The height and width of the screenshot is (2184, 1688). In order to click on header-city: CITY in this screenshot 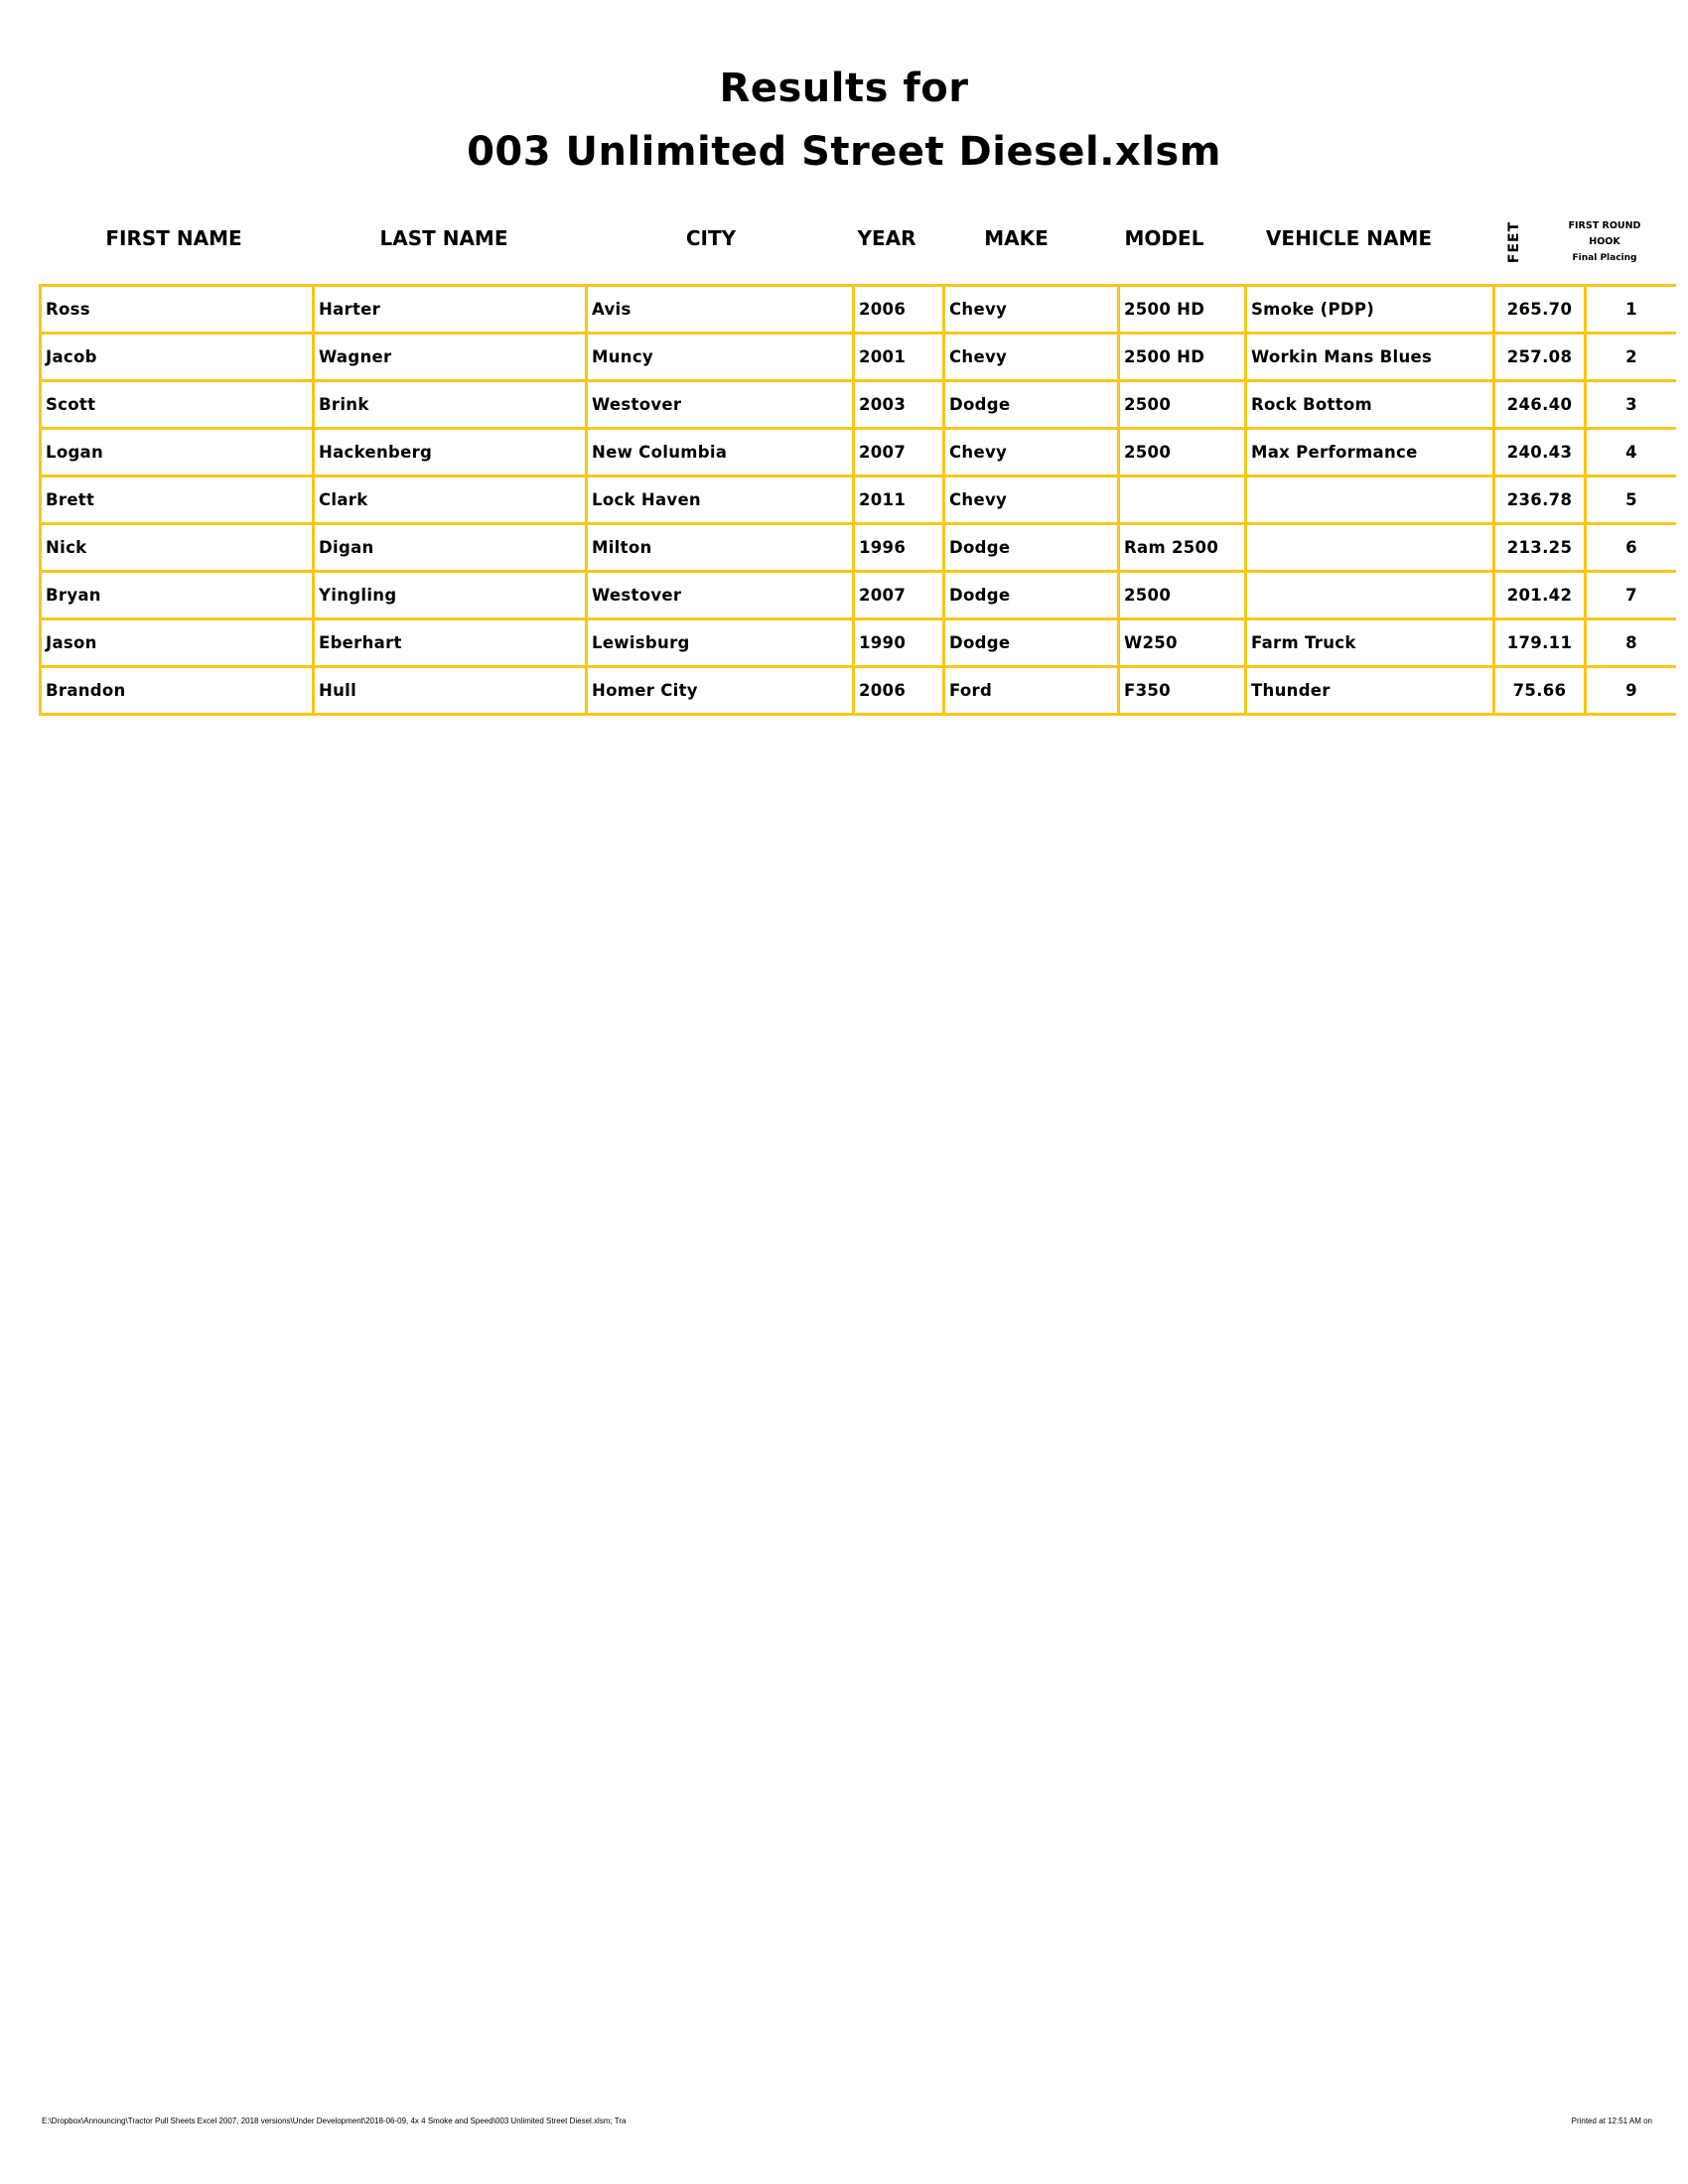, I will do `click(711, 238)`.